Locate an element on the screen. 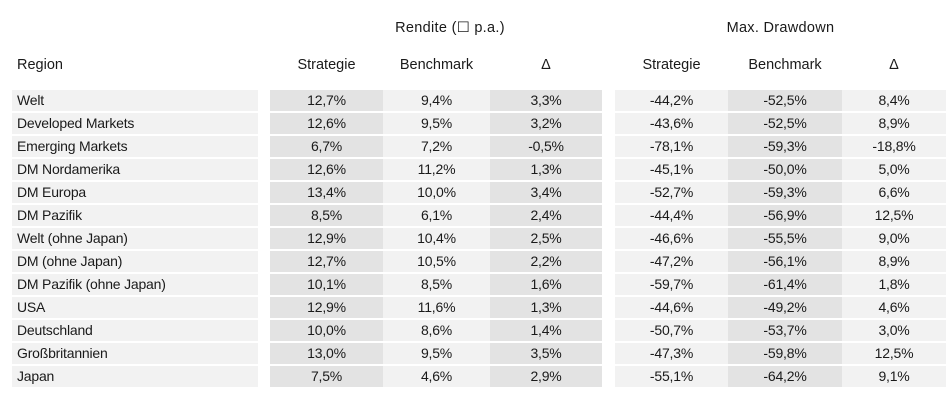 The width and height of the screenshot is (947, 408). rendite-strategie-cell: 6,7% is located at coordinates (326, 146).